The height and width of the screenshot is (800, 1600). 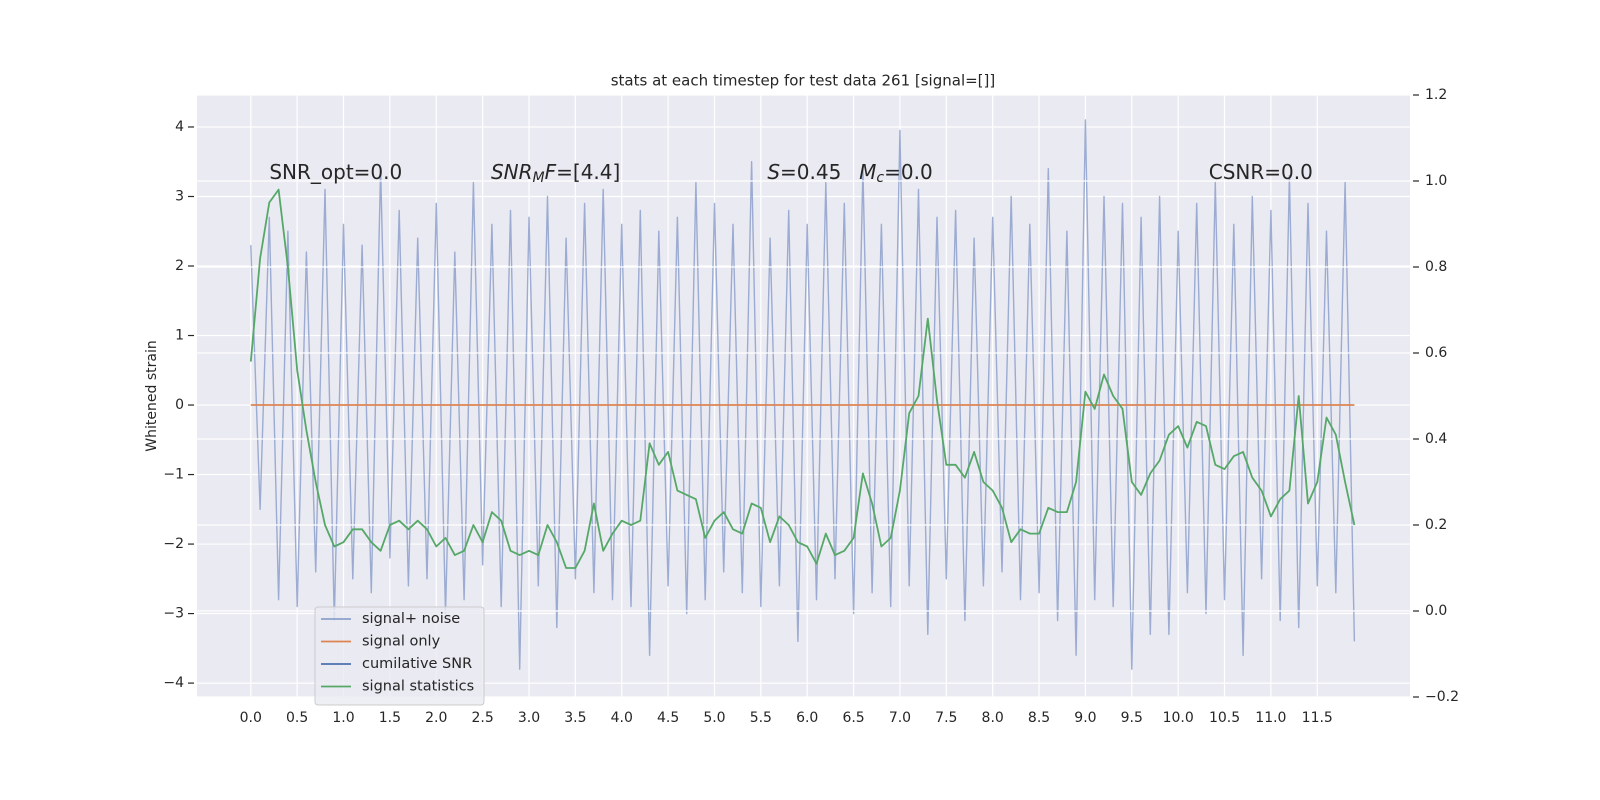 I want to click on annotation-part: =0.0, so click(x=908, y=171).